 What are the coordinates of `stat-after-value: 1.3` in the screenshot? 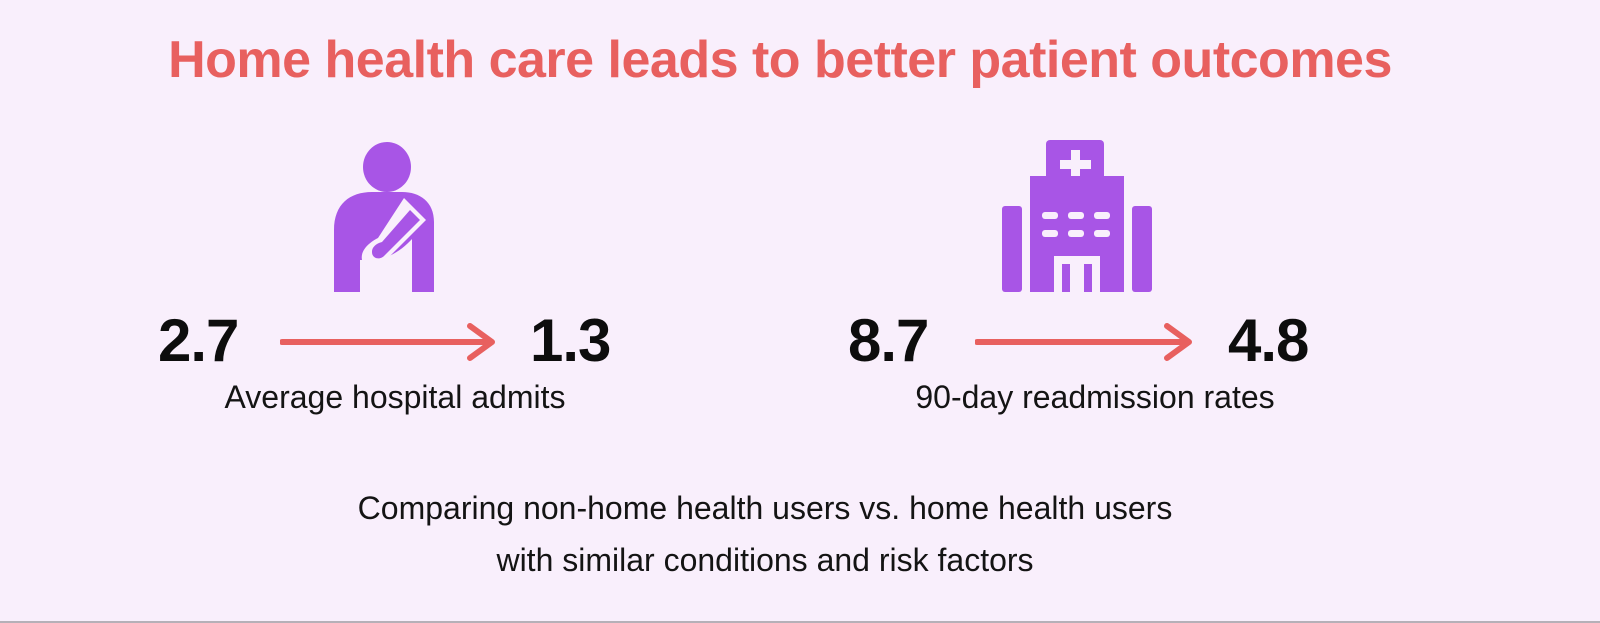 It's located at (570, 340).